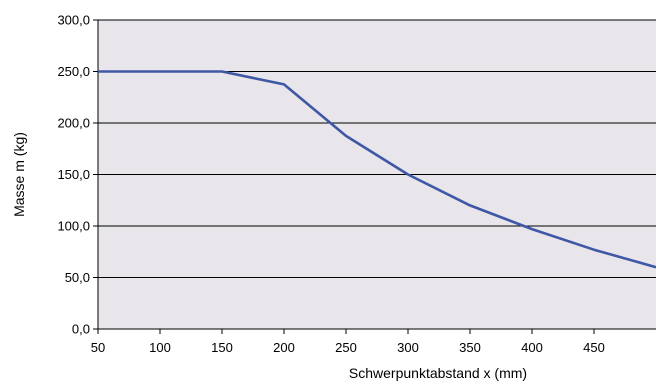 The height and width of the screenshot is (383, 656). Describe the element at coordinates (346, 347) in the screenshot. I see `x-tick-label: 250` at that location.